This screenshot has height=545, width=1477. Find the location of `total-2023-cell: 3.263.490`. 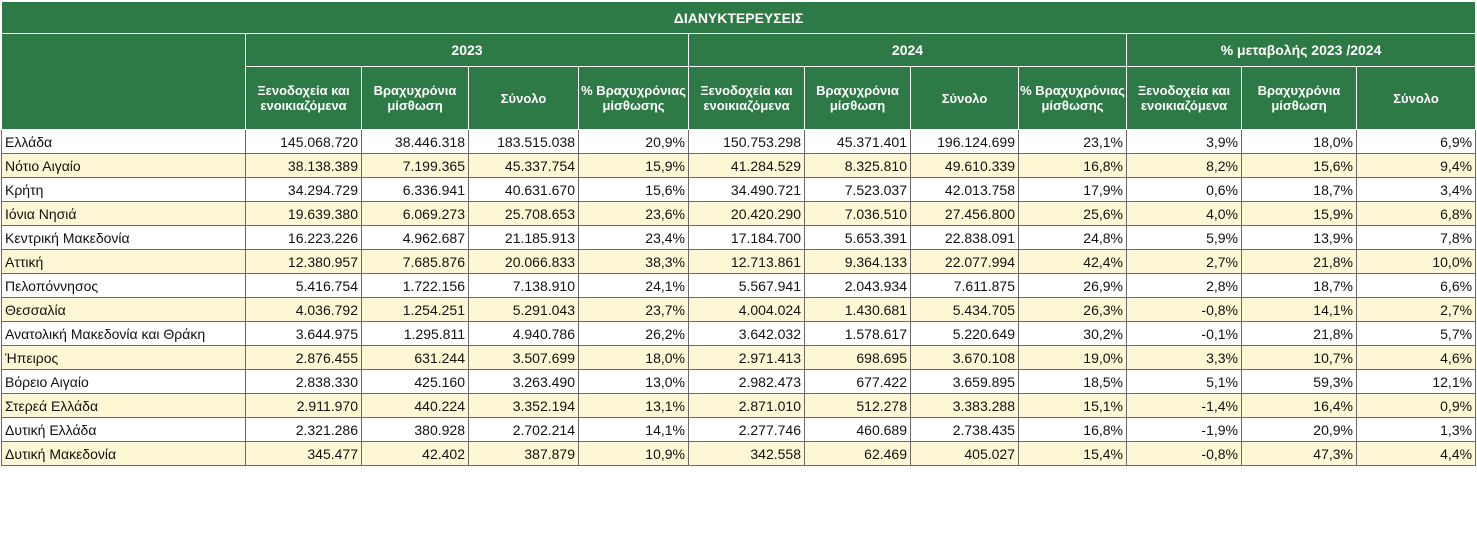

total-2023-cell: 3.263.490 is located at coordinates (523, 381).